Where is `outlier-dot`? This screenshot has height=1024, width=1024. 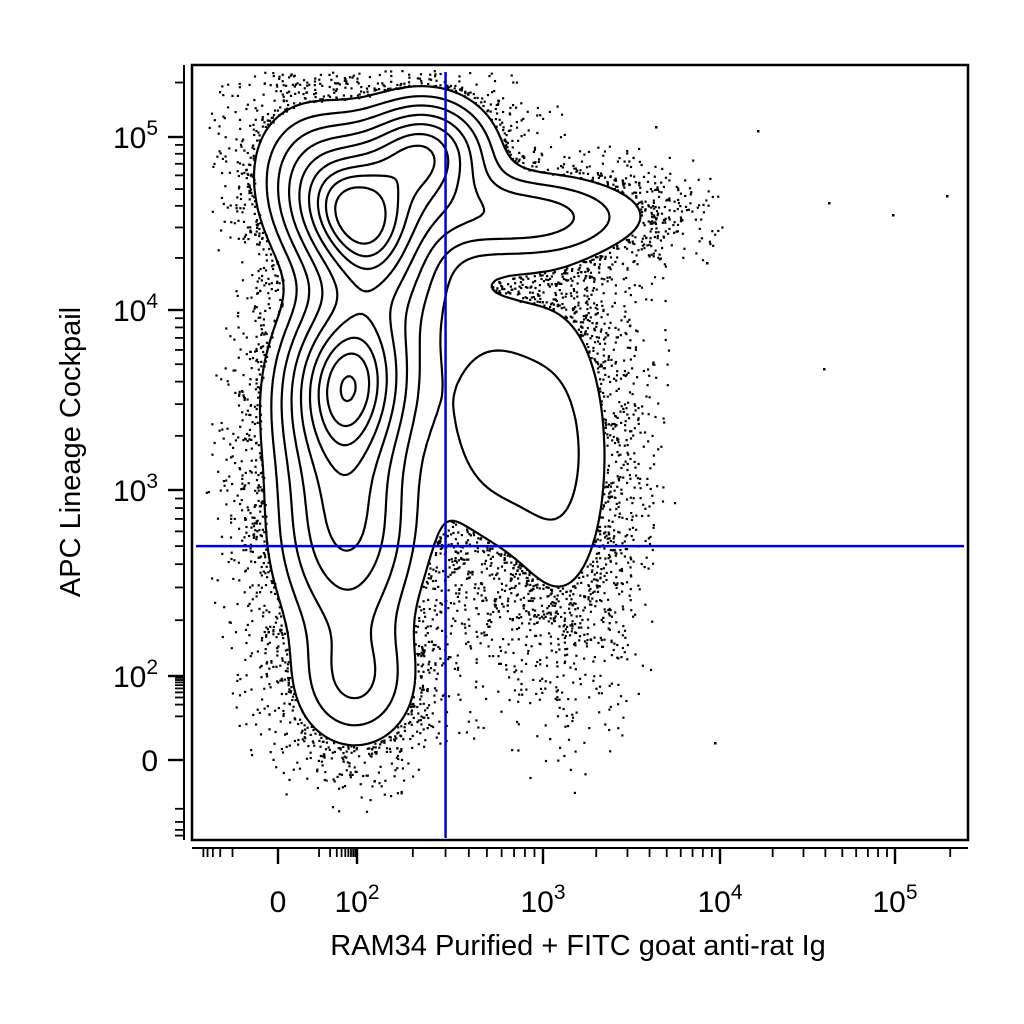 outlier-dot is located at coordinates (707, 263).